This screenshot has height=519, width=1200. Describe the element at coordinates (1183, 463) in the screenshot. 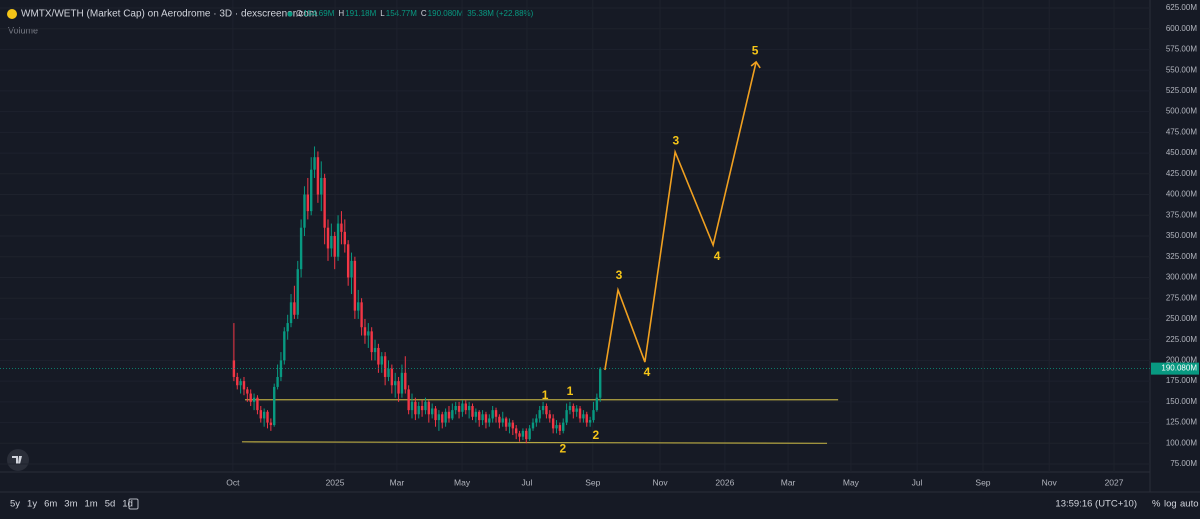

I see `y-tick-label: 75.00M` at that location.